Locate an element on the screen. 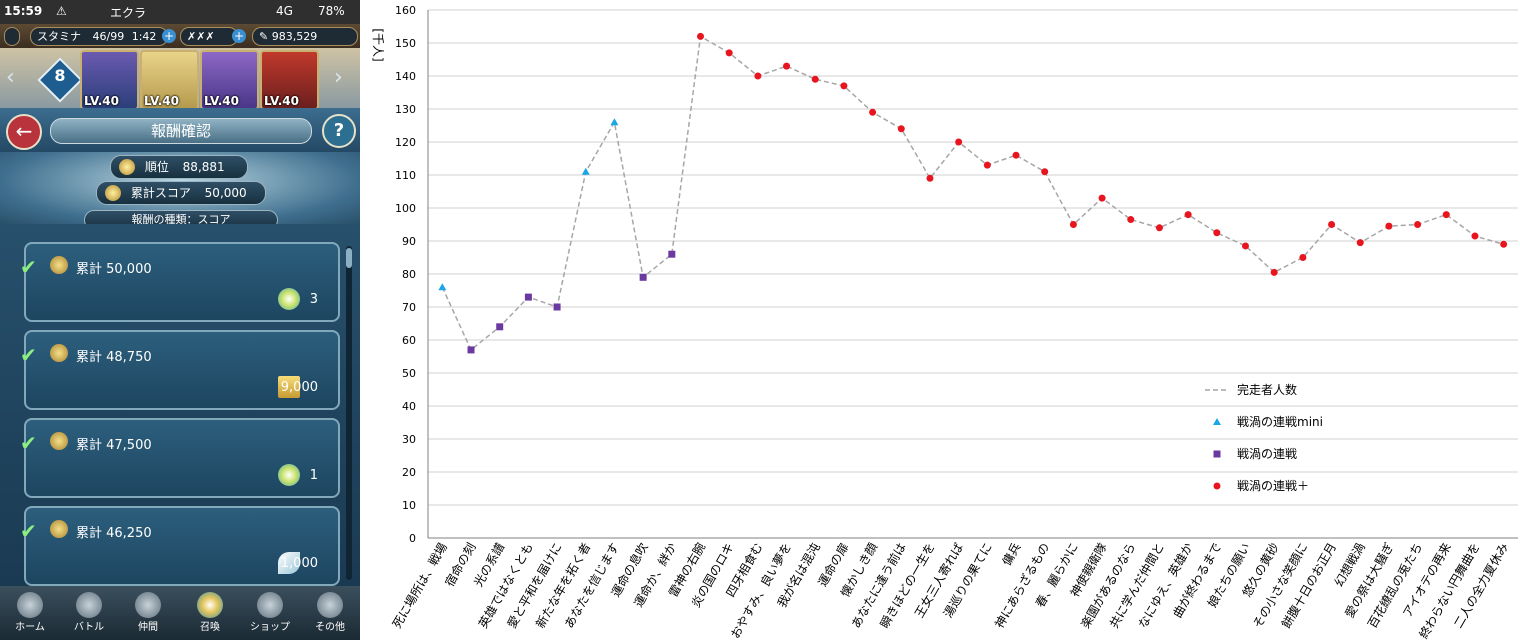 This screenshot has height=640, width=1520. x-tick-label: 死に場所は、戦場 is located at coordinates (420, 586).